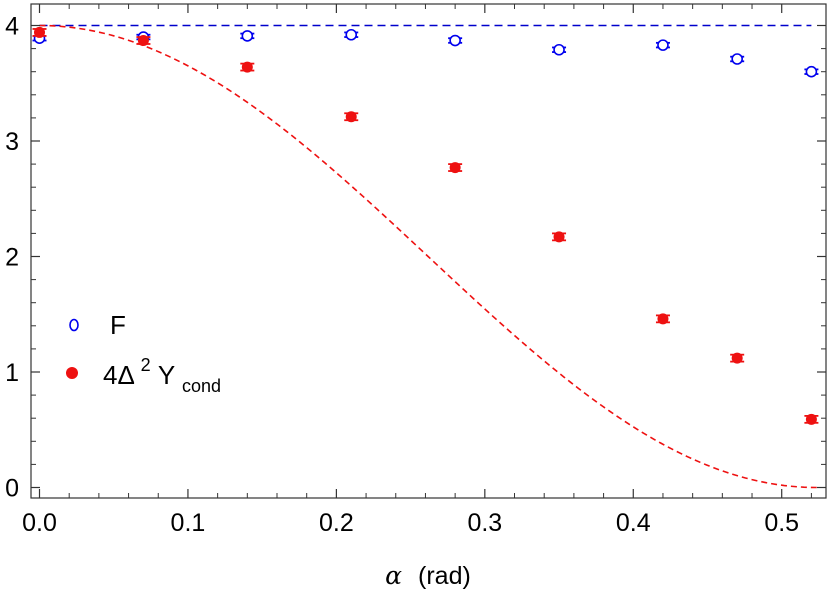  What do you see at coordinates (39, 523) in the screenshot?
I see `x-tick-label: 0.0` at bounding box center [39, 523].